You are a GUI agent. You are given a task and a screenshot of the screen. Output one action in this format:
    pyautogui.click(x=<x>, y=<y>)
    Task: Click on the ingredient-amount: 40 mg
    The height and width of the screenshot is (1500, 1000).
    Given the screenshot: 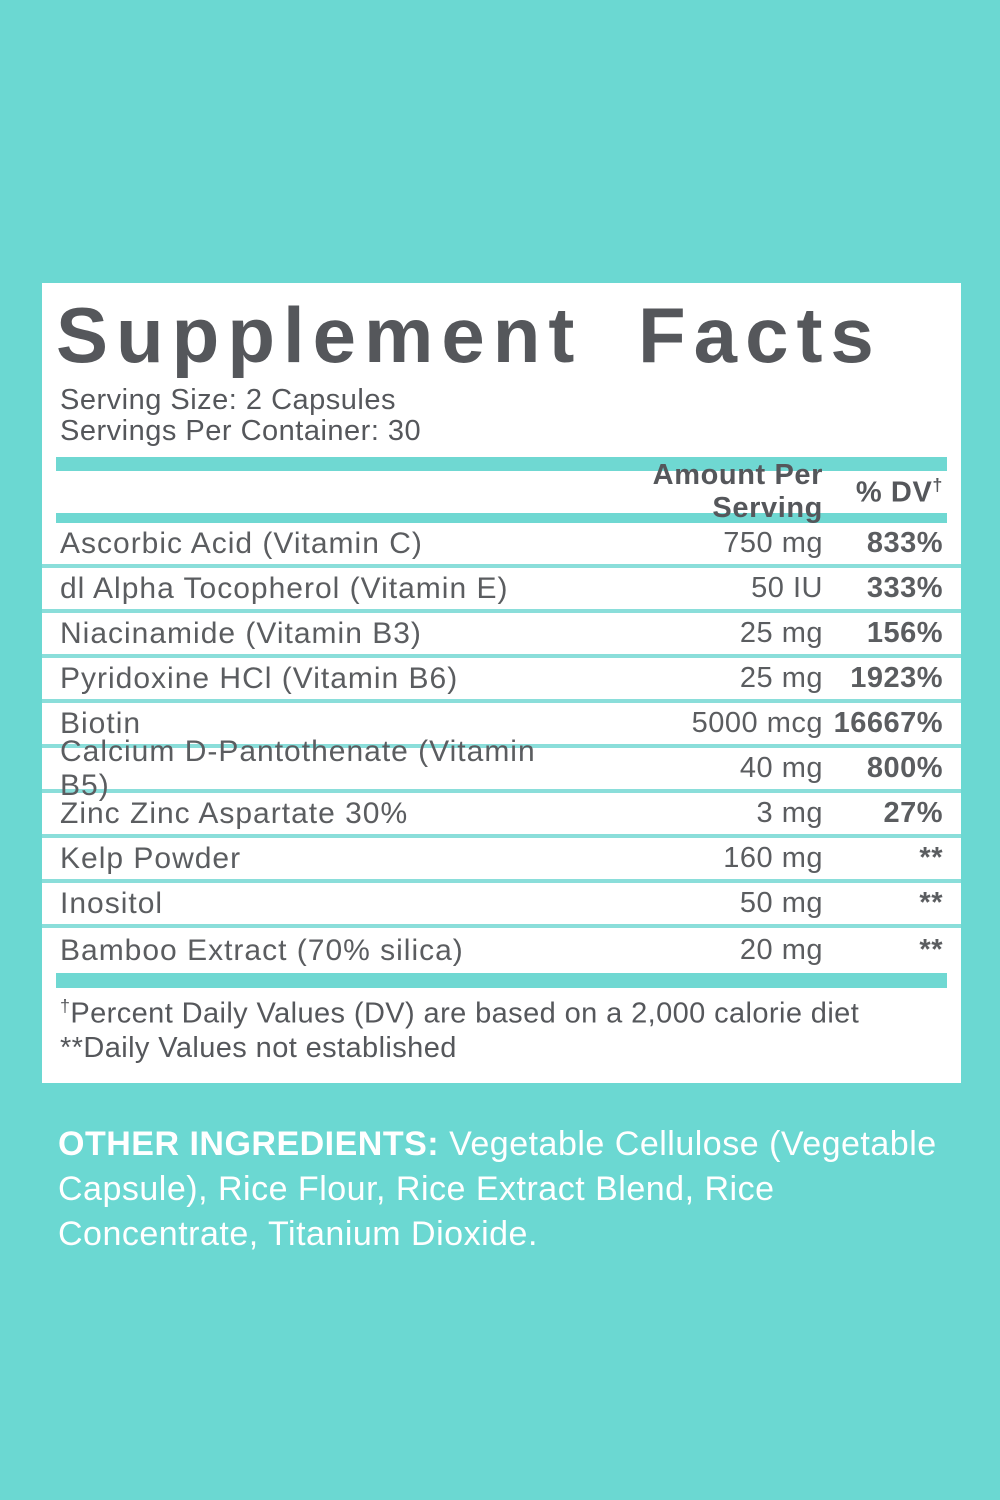 What is the action you would take?
    pyautogui.click(x=781, y=768)
    